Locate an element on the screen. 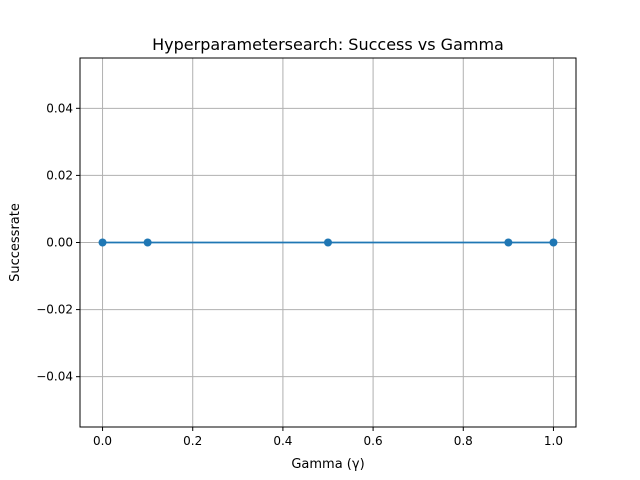 This screenshot has height=480, width=640. y-tick-label: −0.02 is located at coordinates (54, 310).